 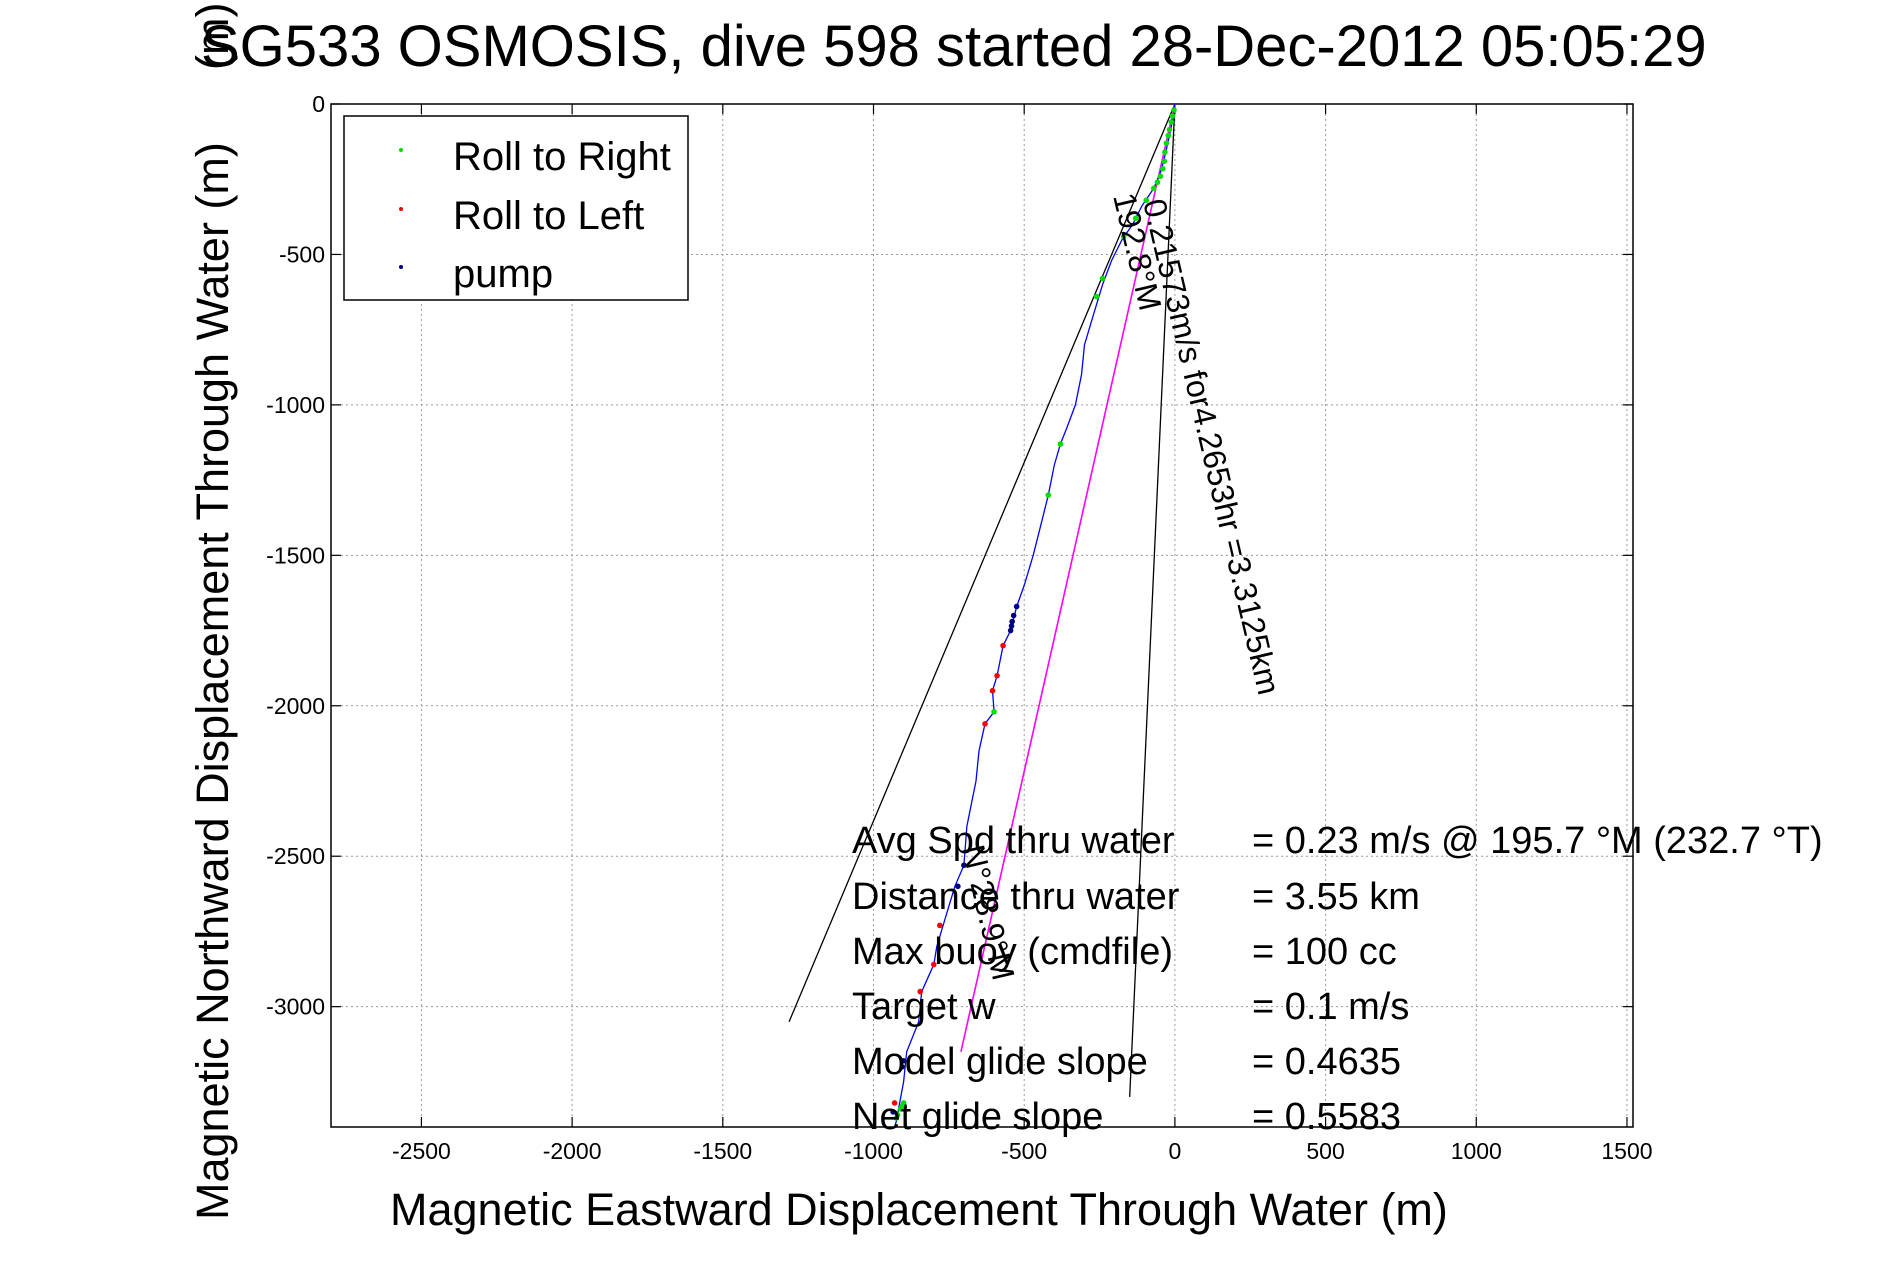 I want to click on y-tick-label: -2500, so click(x=295, y=856).